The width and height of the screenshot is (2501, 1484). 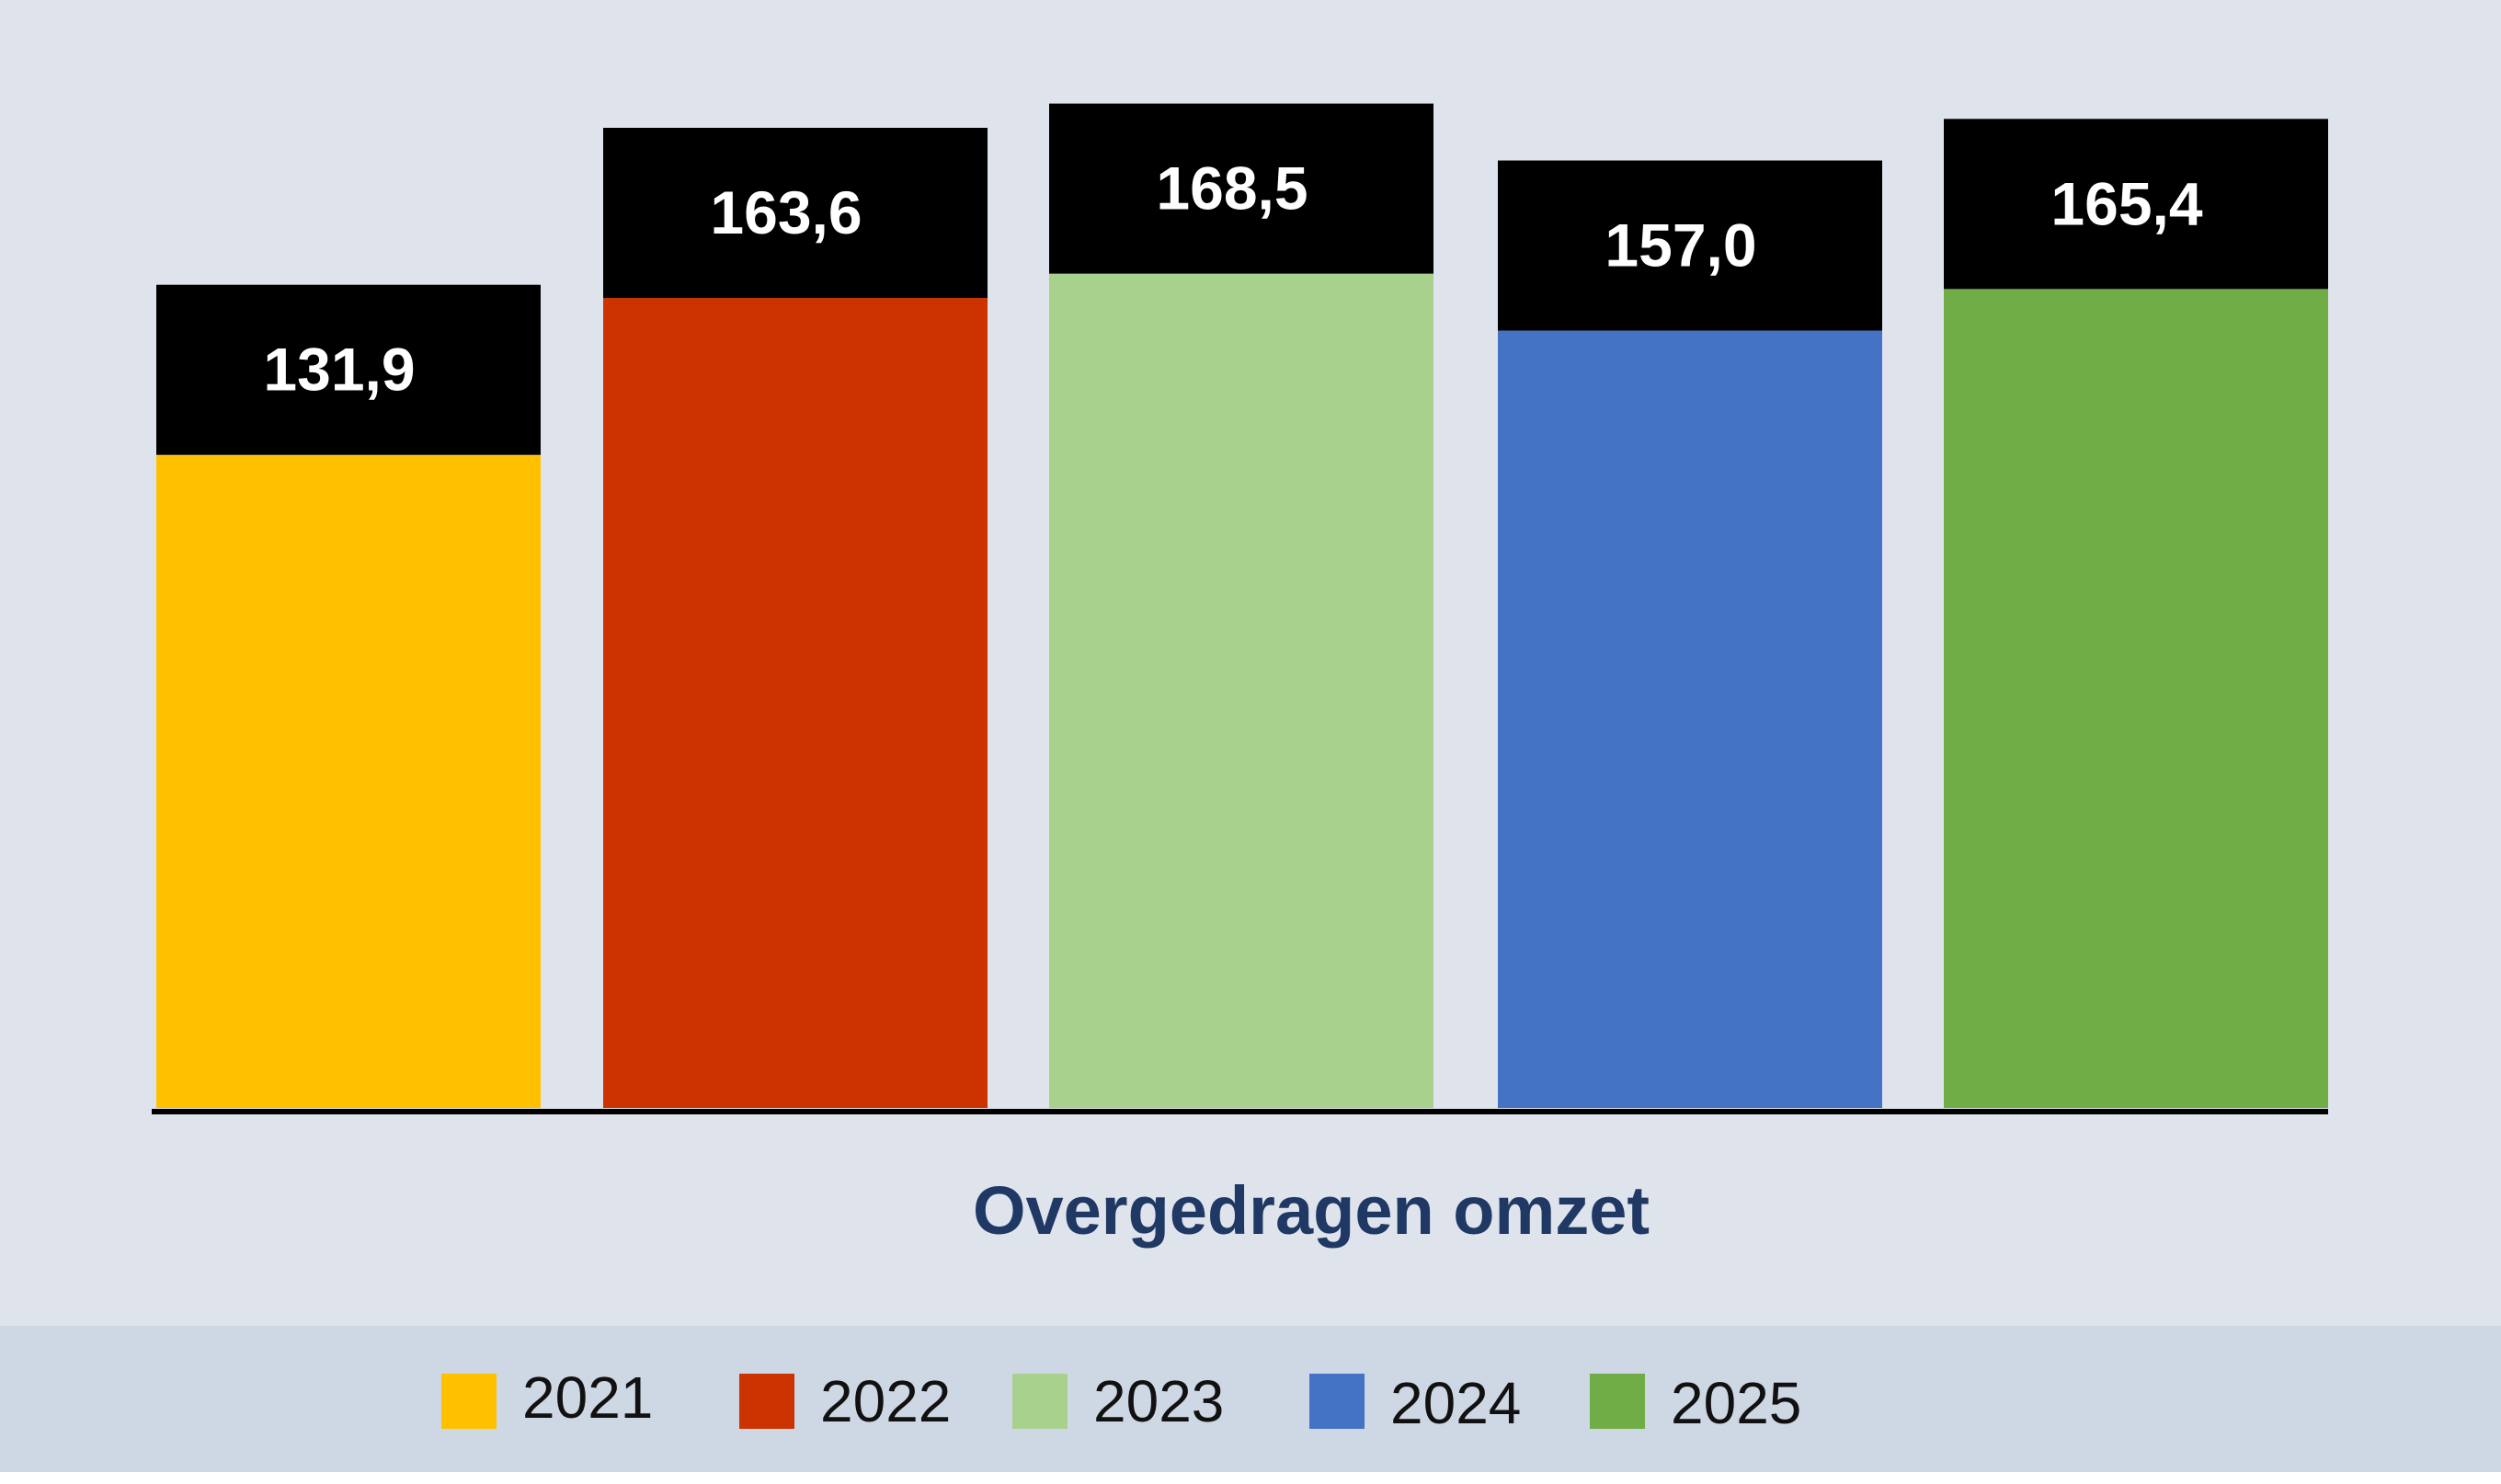 What do you see at coordinates (1040, 1401) in the screenshot?
I see `legend-swatch-2023` at bounding box center [1040, 1401].